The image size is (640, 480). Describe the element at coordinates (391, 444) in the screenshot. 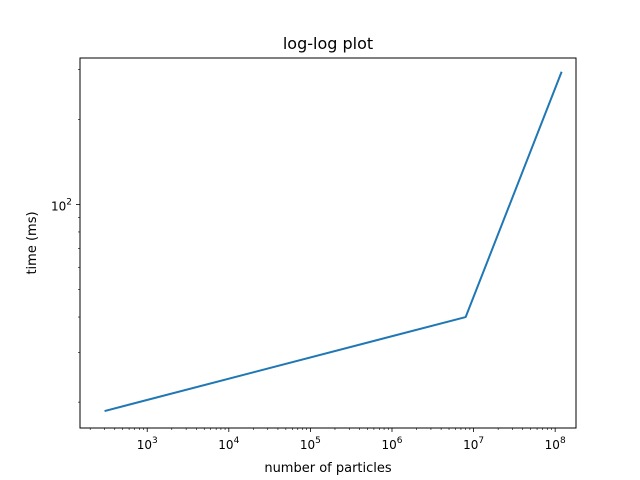

I see `x-tick-label: 10⁶` at that location.